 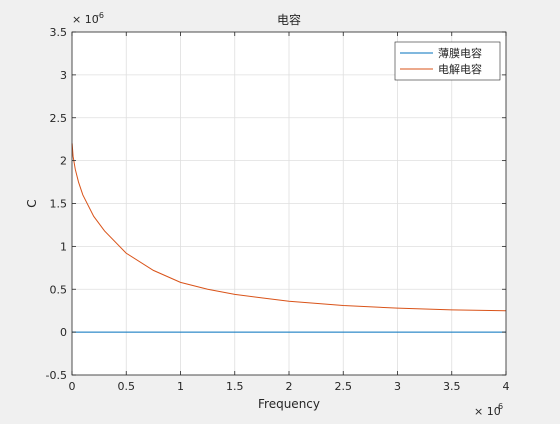 I want to click on x-tick-label: 1.5, so click(x=235, y=386).